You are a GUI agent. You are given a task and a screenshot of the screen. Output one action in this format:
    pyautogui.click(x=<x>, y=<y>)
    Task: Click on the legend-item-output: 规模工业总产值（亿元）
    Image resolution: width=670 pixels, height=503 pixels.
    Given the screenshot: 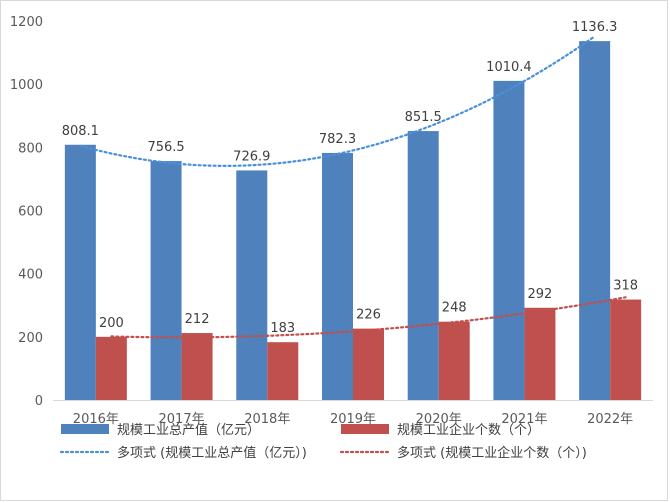 What is the action you would take?
    pyautogui.click(x=160, y=430)
    